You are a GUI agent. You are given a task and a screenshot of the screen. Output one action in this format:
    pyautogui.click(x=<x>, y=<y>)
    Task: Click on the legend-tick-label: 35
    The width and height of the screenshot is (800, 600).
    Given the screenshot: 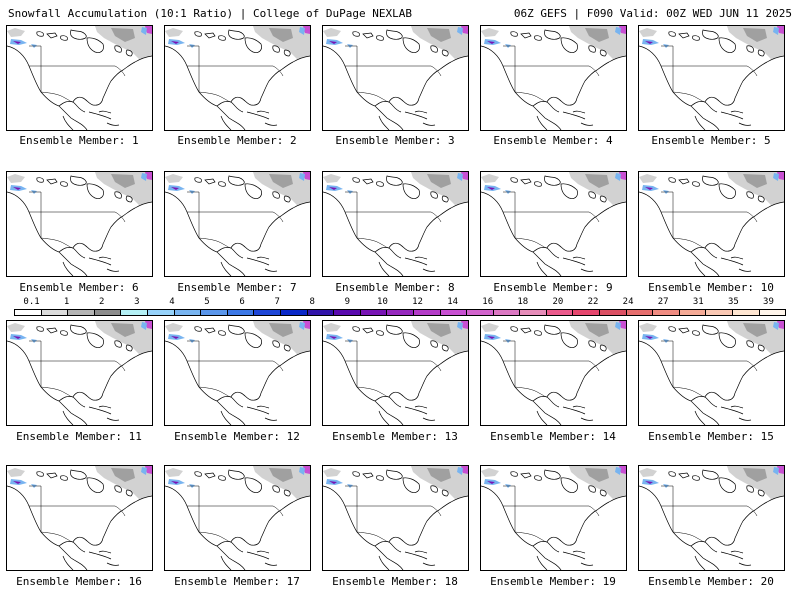 What is the action you would take?
    pyautogui.click(x=733, y=302)
    